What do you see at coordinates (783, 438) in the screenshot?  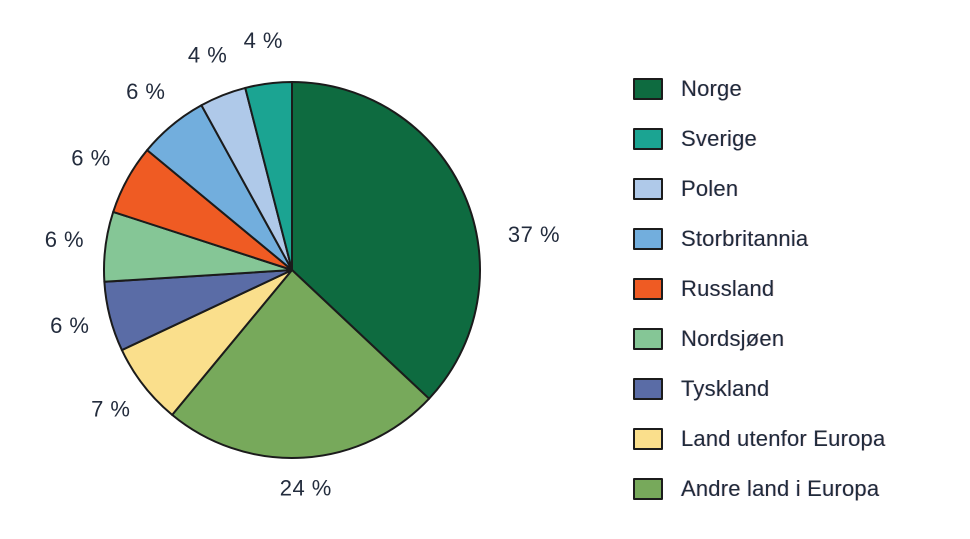 I see `legend-label: Land utenfor Europa` at bounding box center [783, 438].